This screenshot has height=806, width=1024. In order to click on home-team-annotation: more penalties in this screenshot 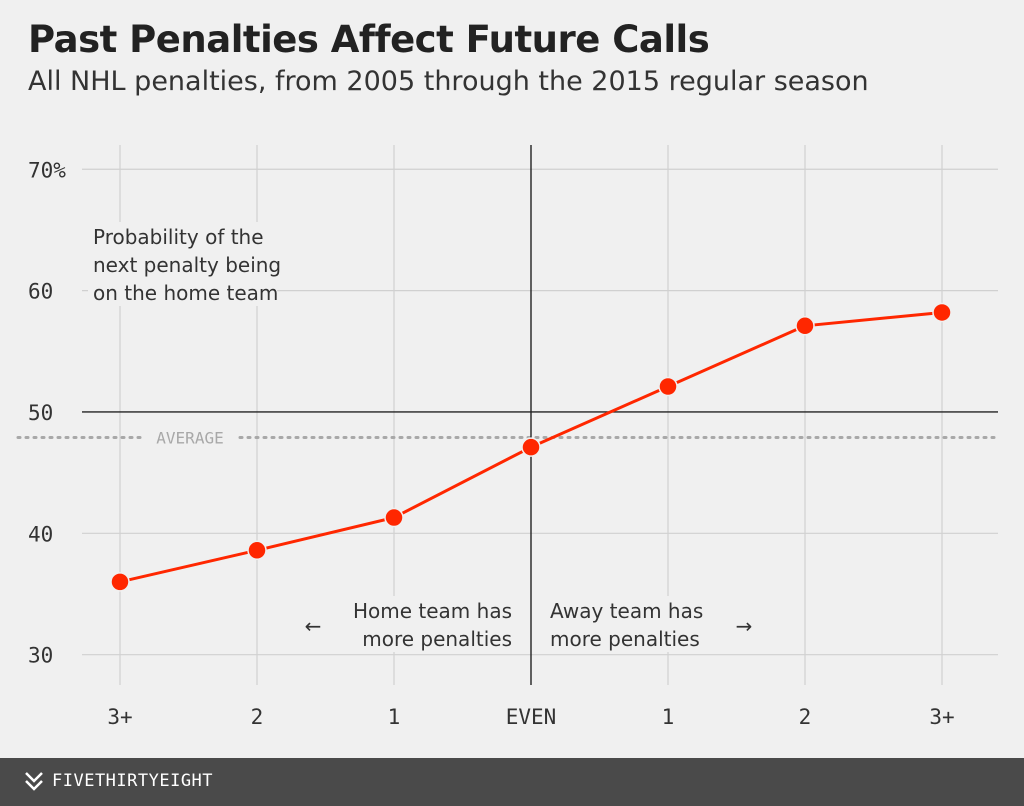, I will do `click(437, 639)`.